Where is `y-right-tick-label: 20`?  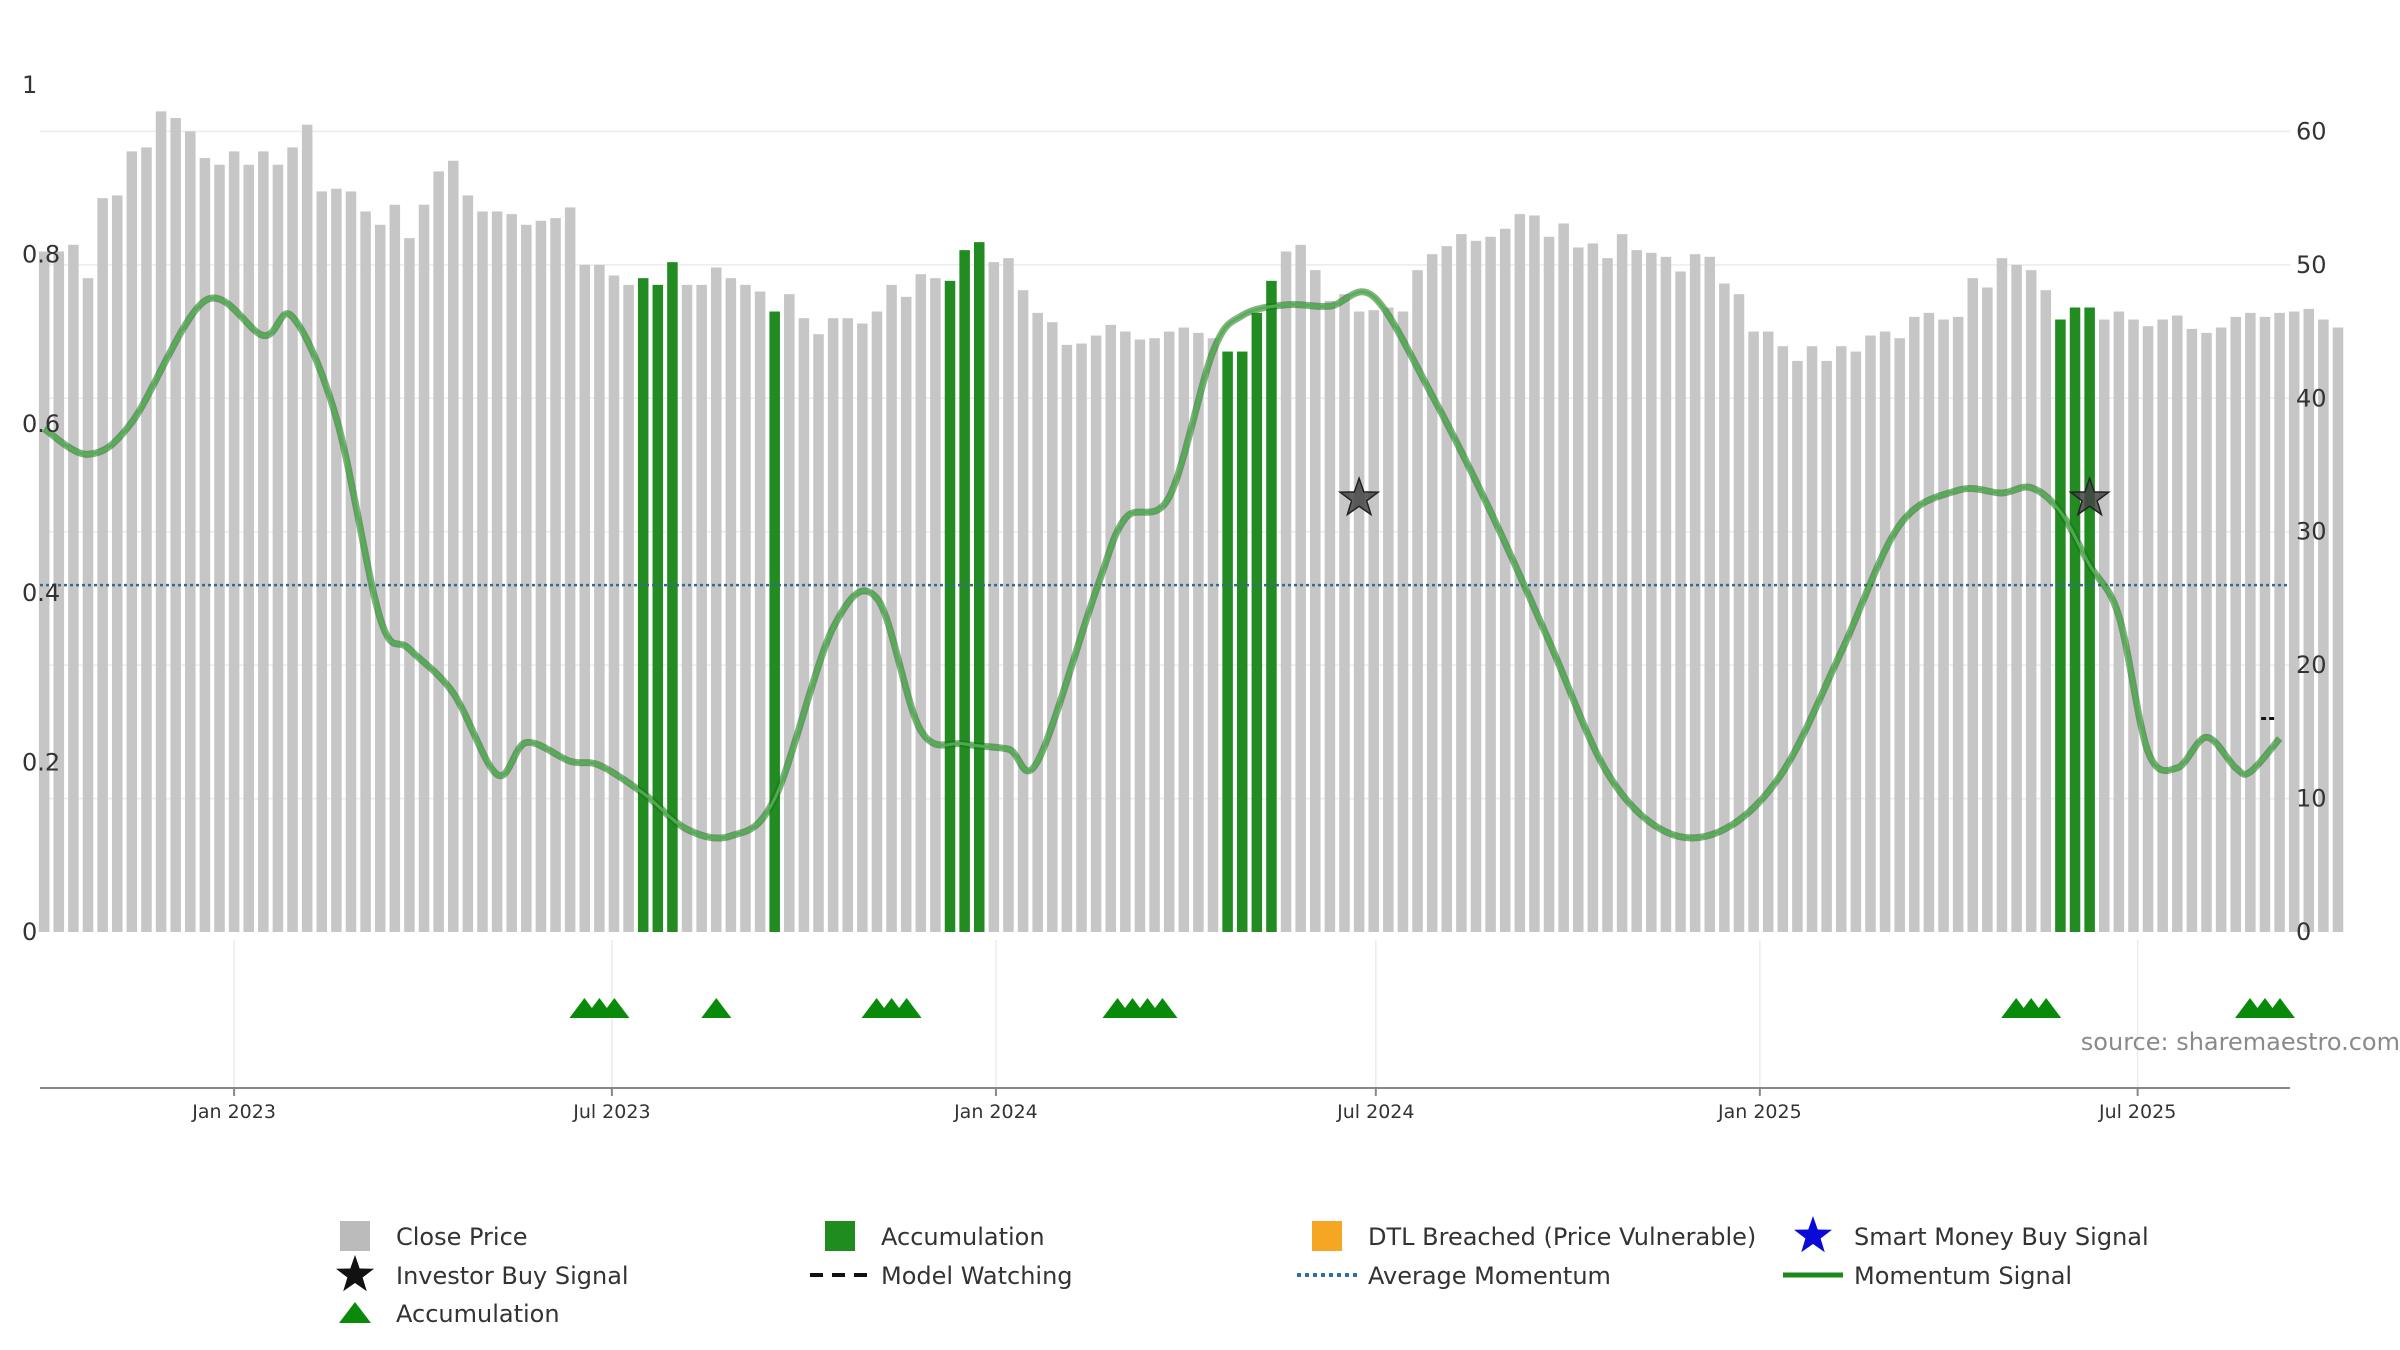 y-right-tick-label: 20 is located at coordinates (2311, 665).